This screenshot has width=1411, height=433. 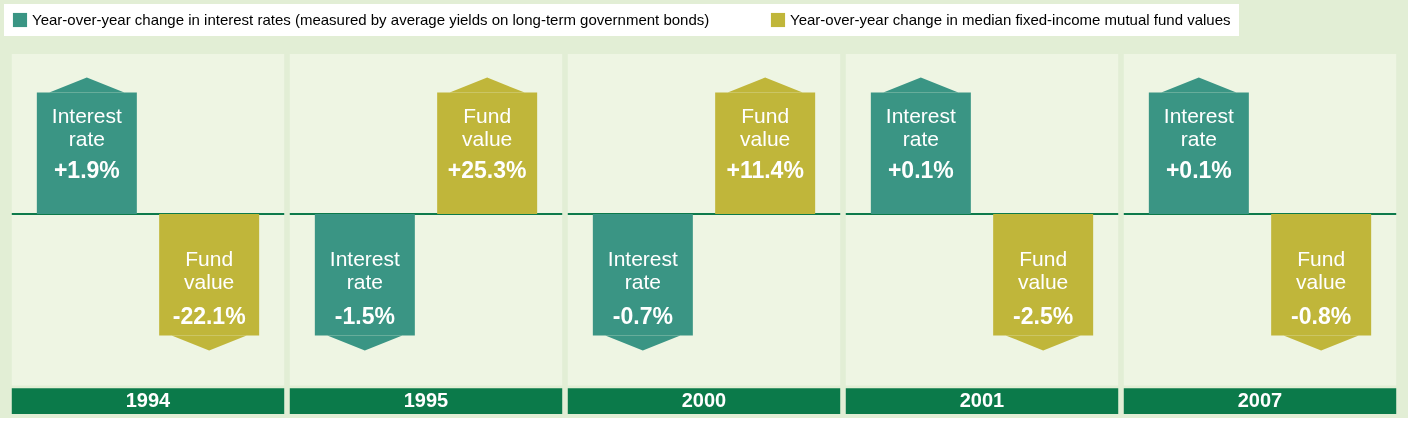 I want to click on category-label: 2007, so click(x=1260, y=400).